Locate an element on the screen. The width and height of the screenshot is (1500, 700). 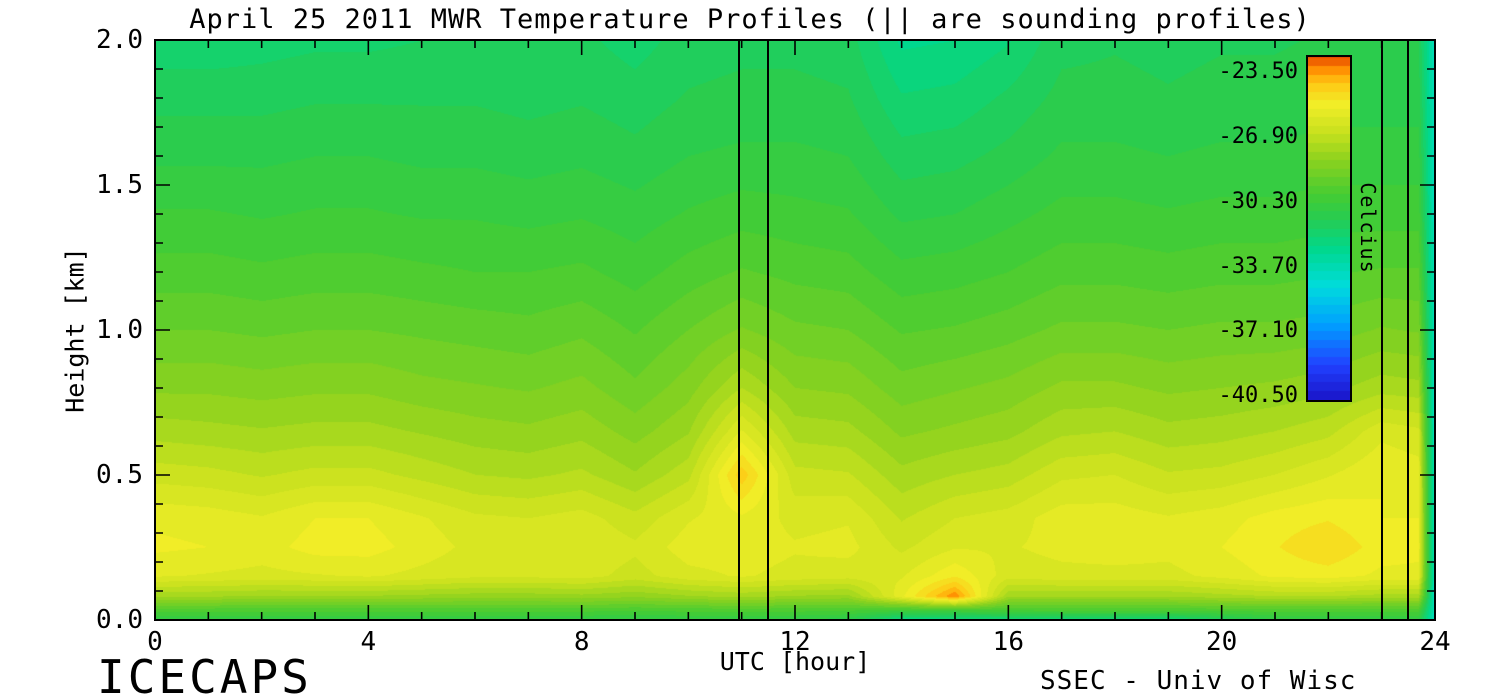
y-tick-label: 1.0 is located at coordinates (119, 330).